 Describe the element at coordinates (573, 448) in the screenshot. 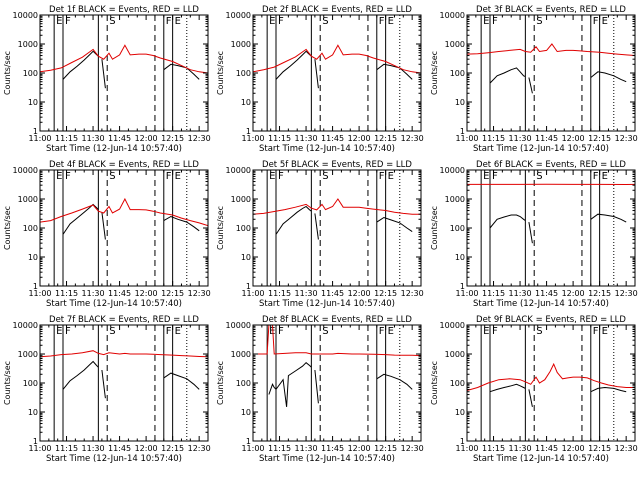

I see `x-tick-label: 12:00` at that location.